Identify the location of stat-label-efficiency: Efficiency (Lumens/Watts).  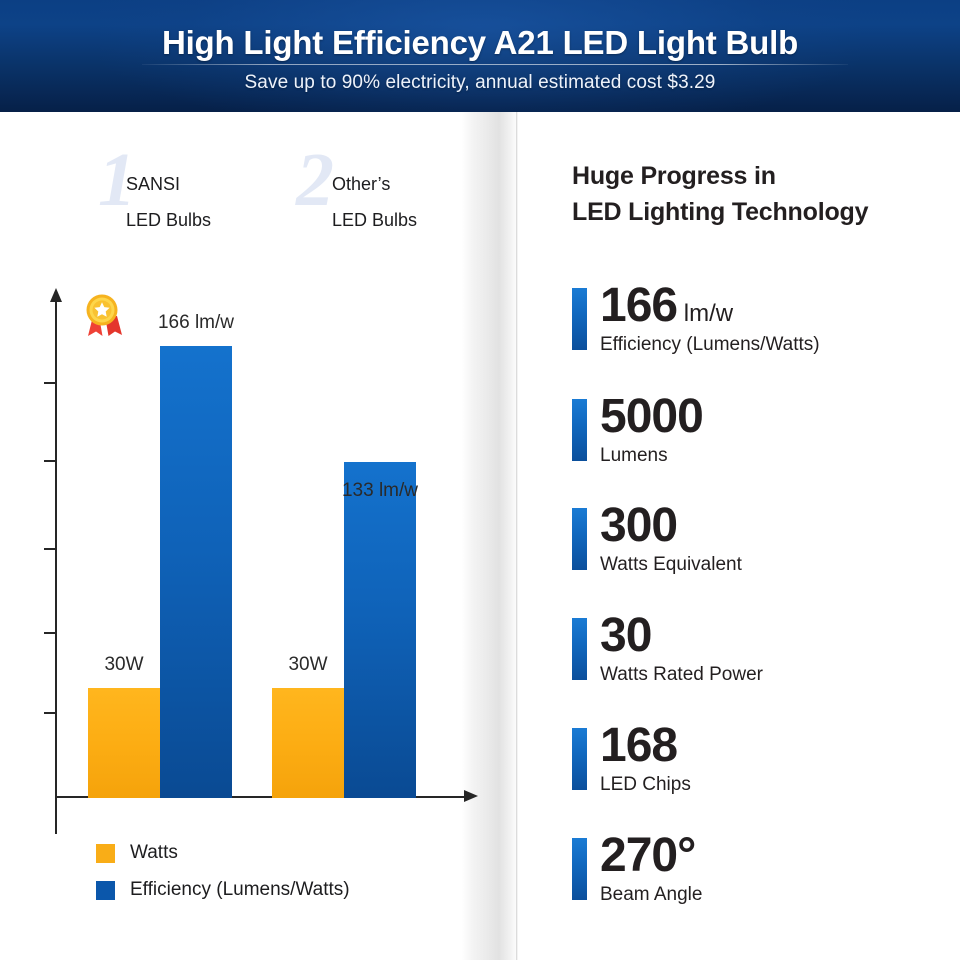
(710, 344).